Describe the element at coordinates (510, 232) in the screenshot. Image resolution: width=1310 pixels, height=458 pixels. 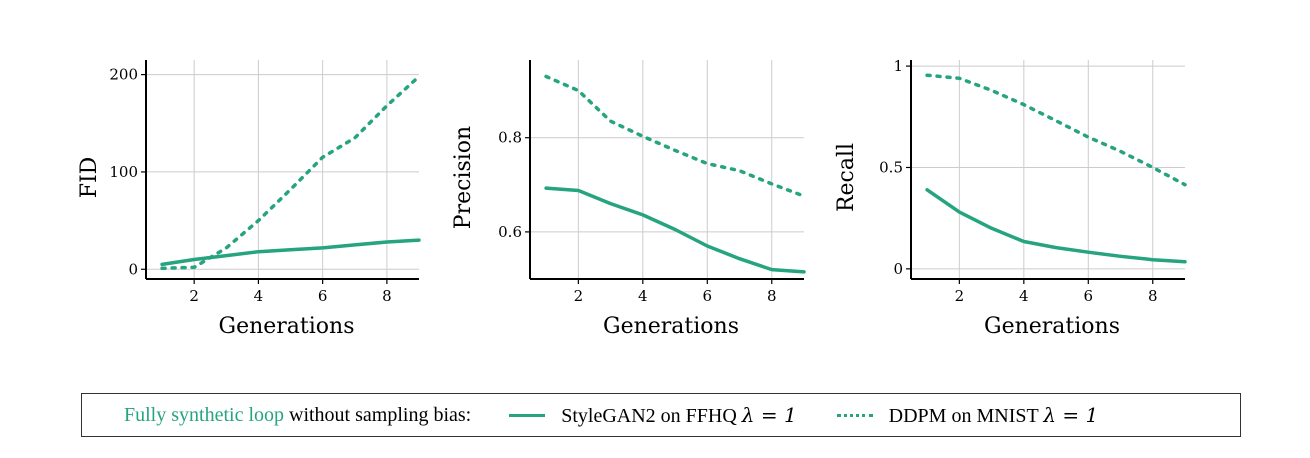
I see `precision-y-tick-label: 0.6` at that location.